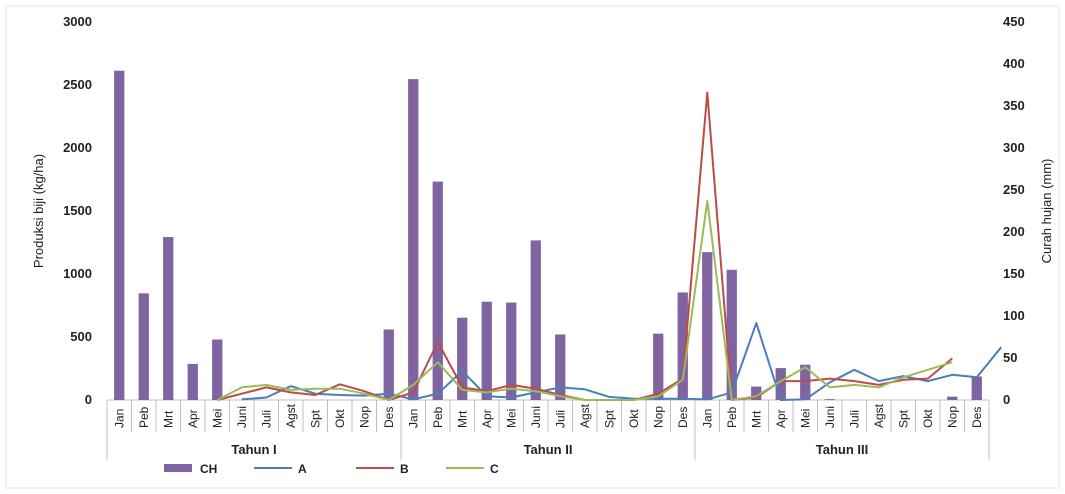 This screenshot has height=494, width=1065. I want to click on y-tick-label: 500, so click(81, 336).